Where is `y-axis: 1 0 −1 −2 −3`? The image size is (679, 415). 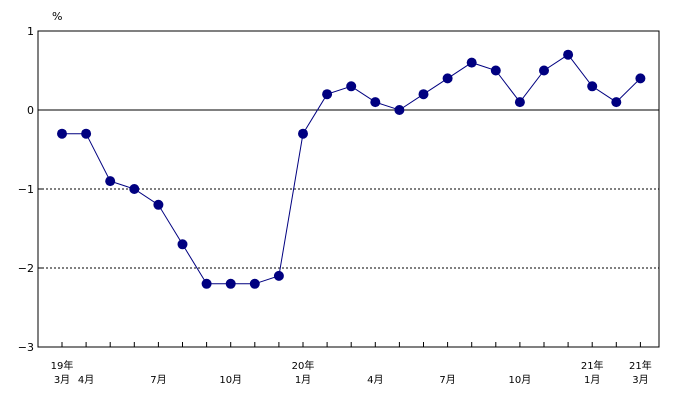
y-axis: 1 0 −1 −2 −3 is located at coordinates (30, 189).